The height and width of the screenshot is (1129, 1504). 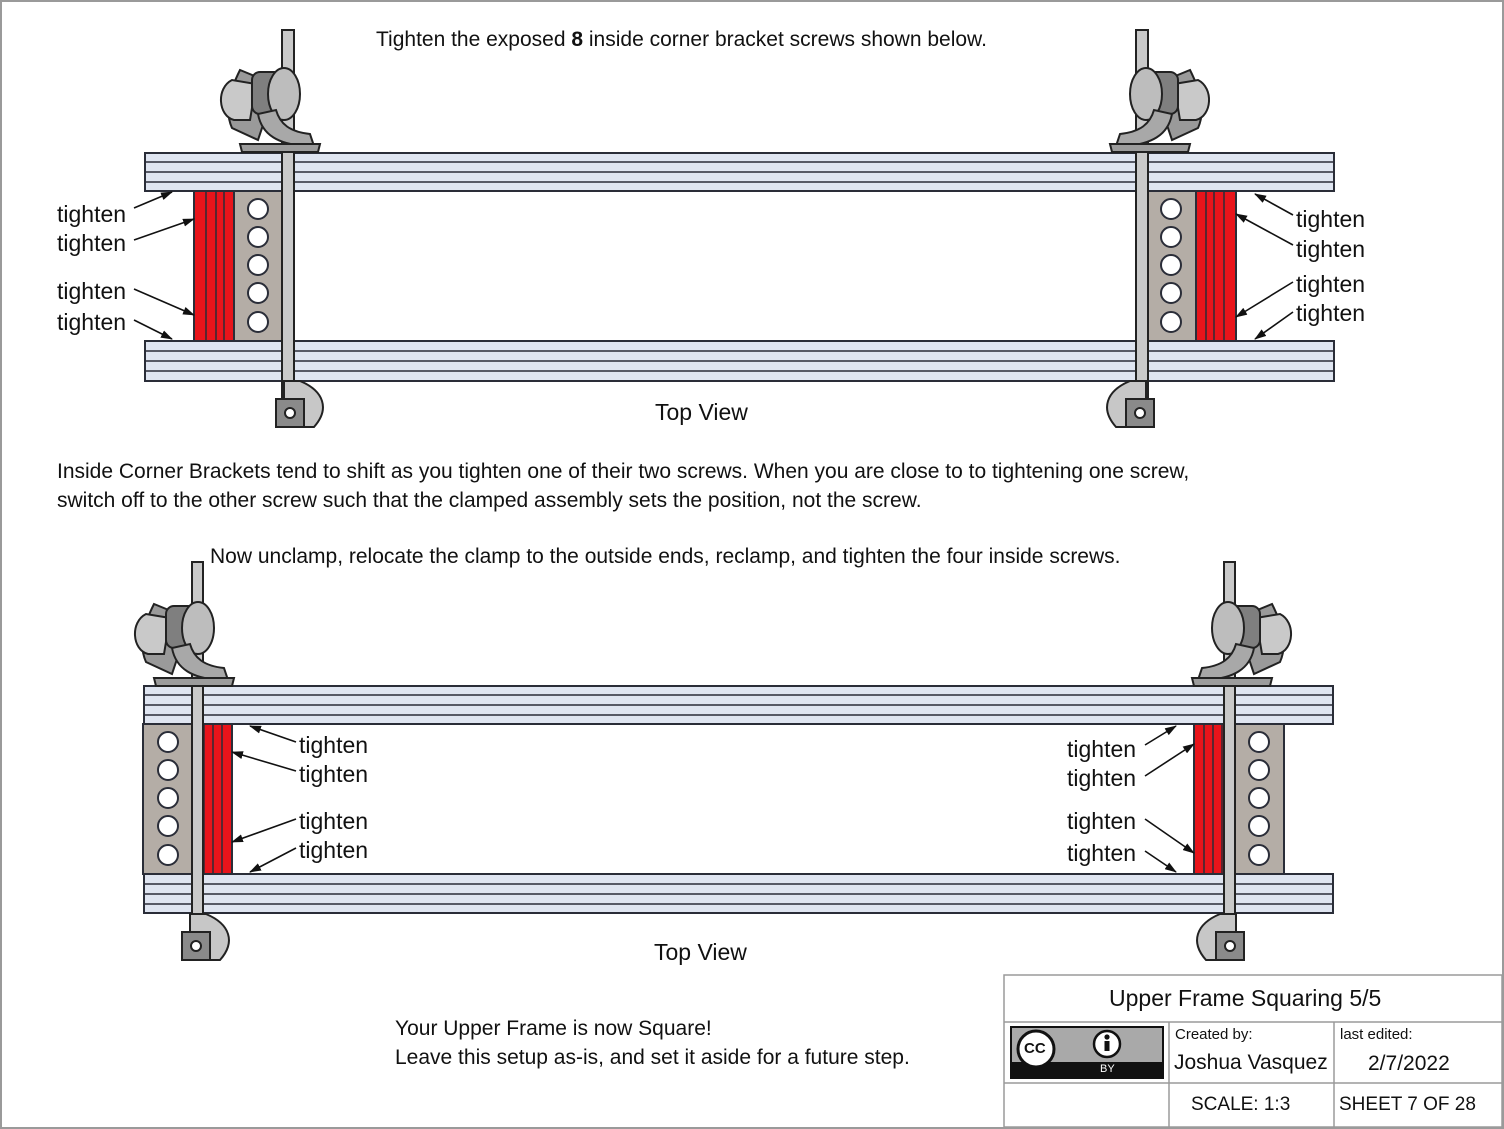 What do you see at coordinates (1035, 1048) in the screenshot?
I see `cc-text: CC` at bounding box center [1035, 1048].